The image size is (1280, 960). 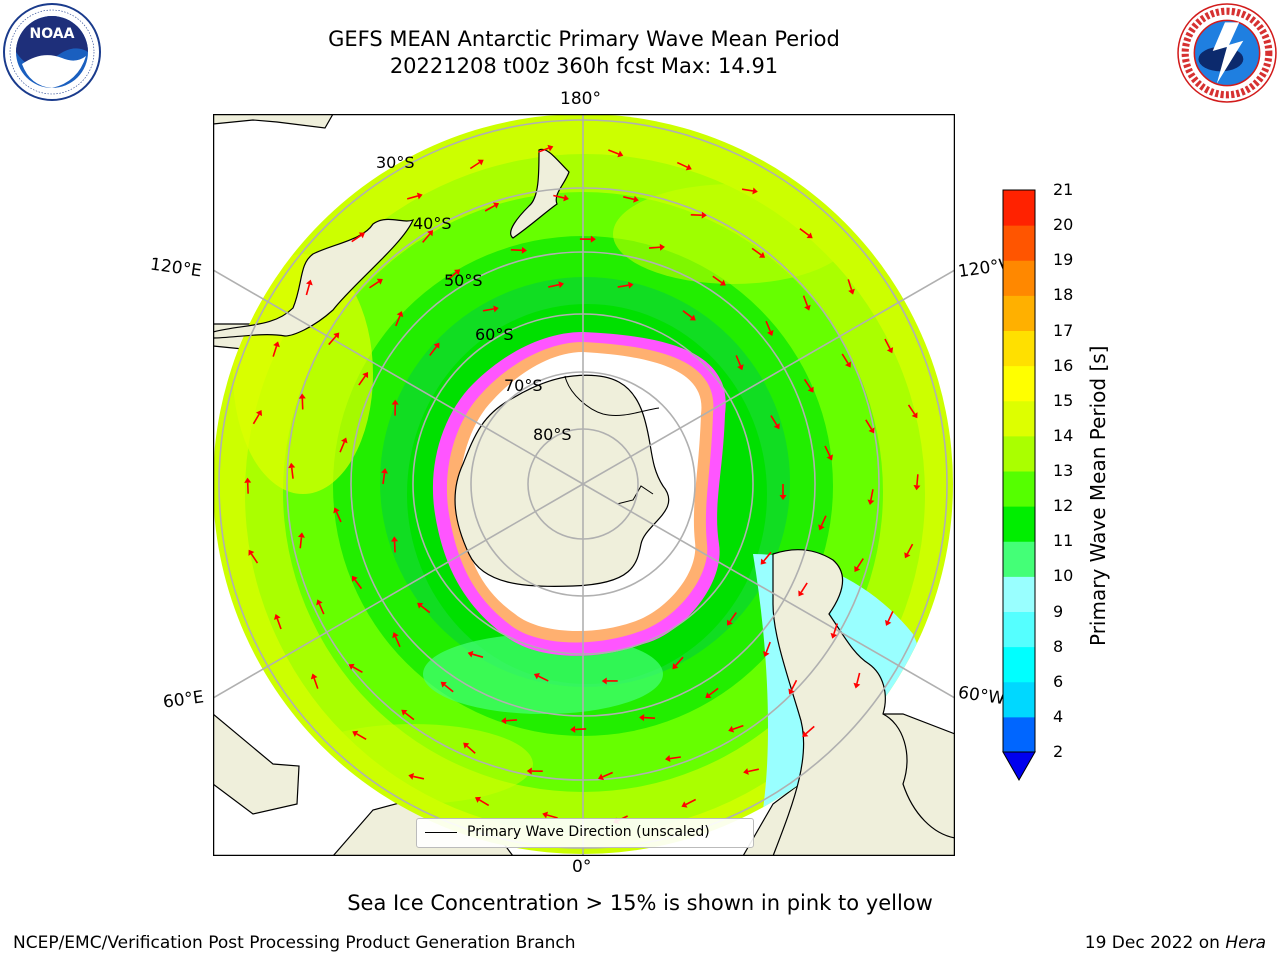 What do you see at coordinates (1063, 400) in the screenshot?
I see `colorbar-tick-label: 15` at bounding box center [1063, 400].